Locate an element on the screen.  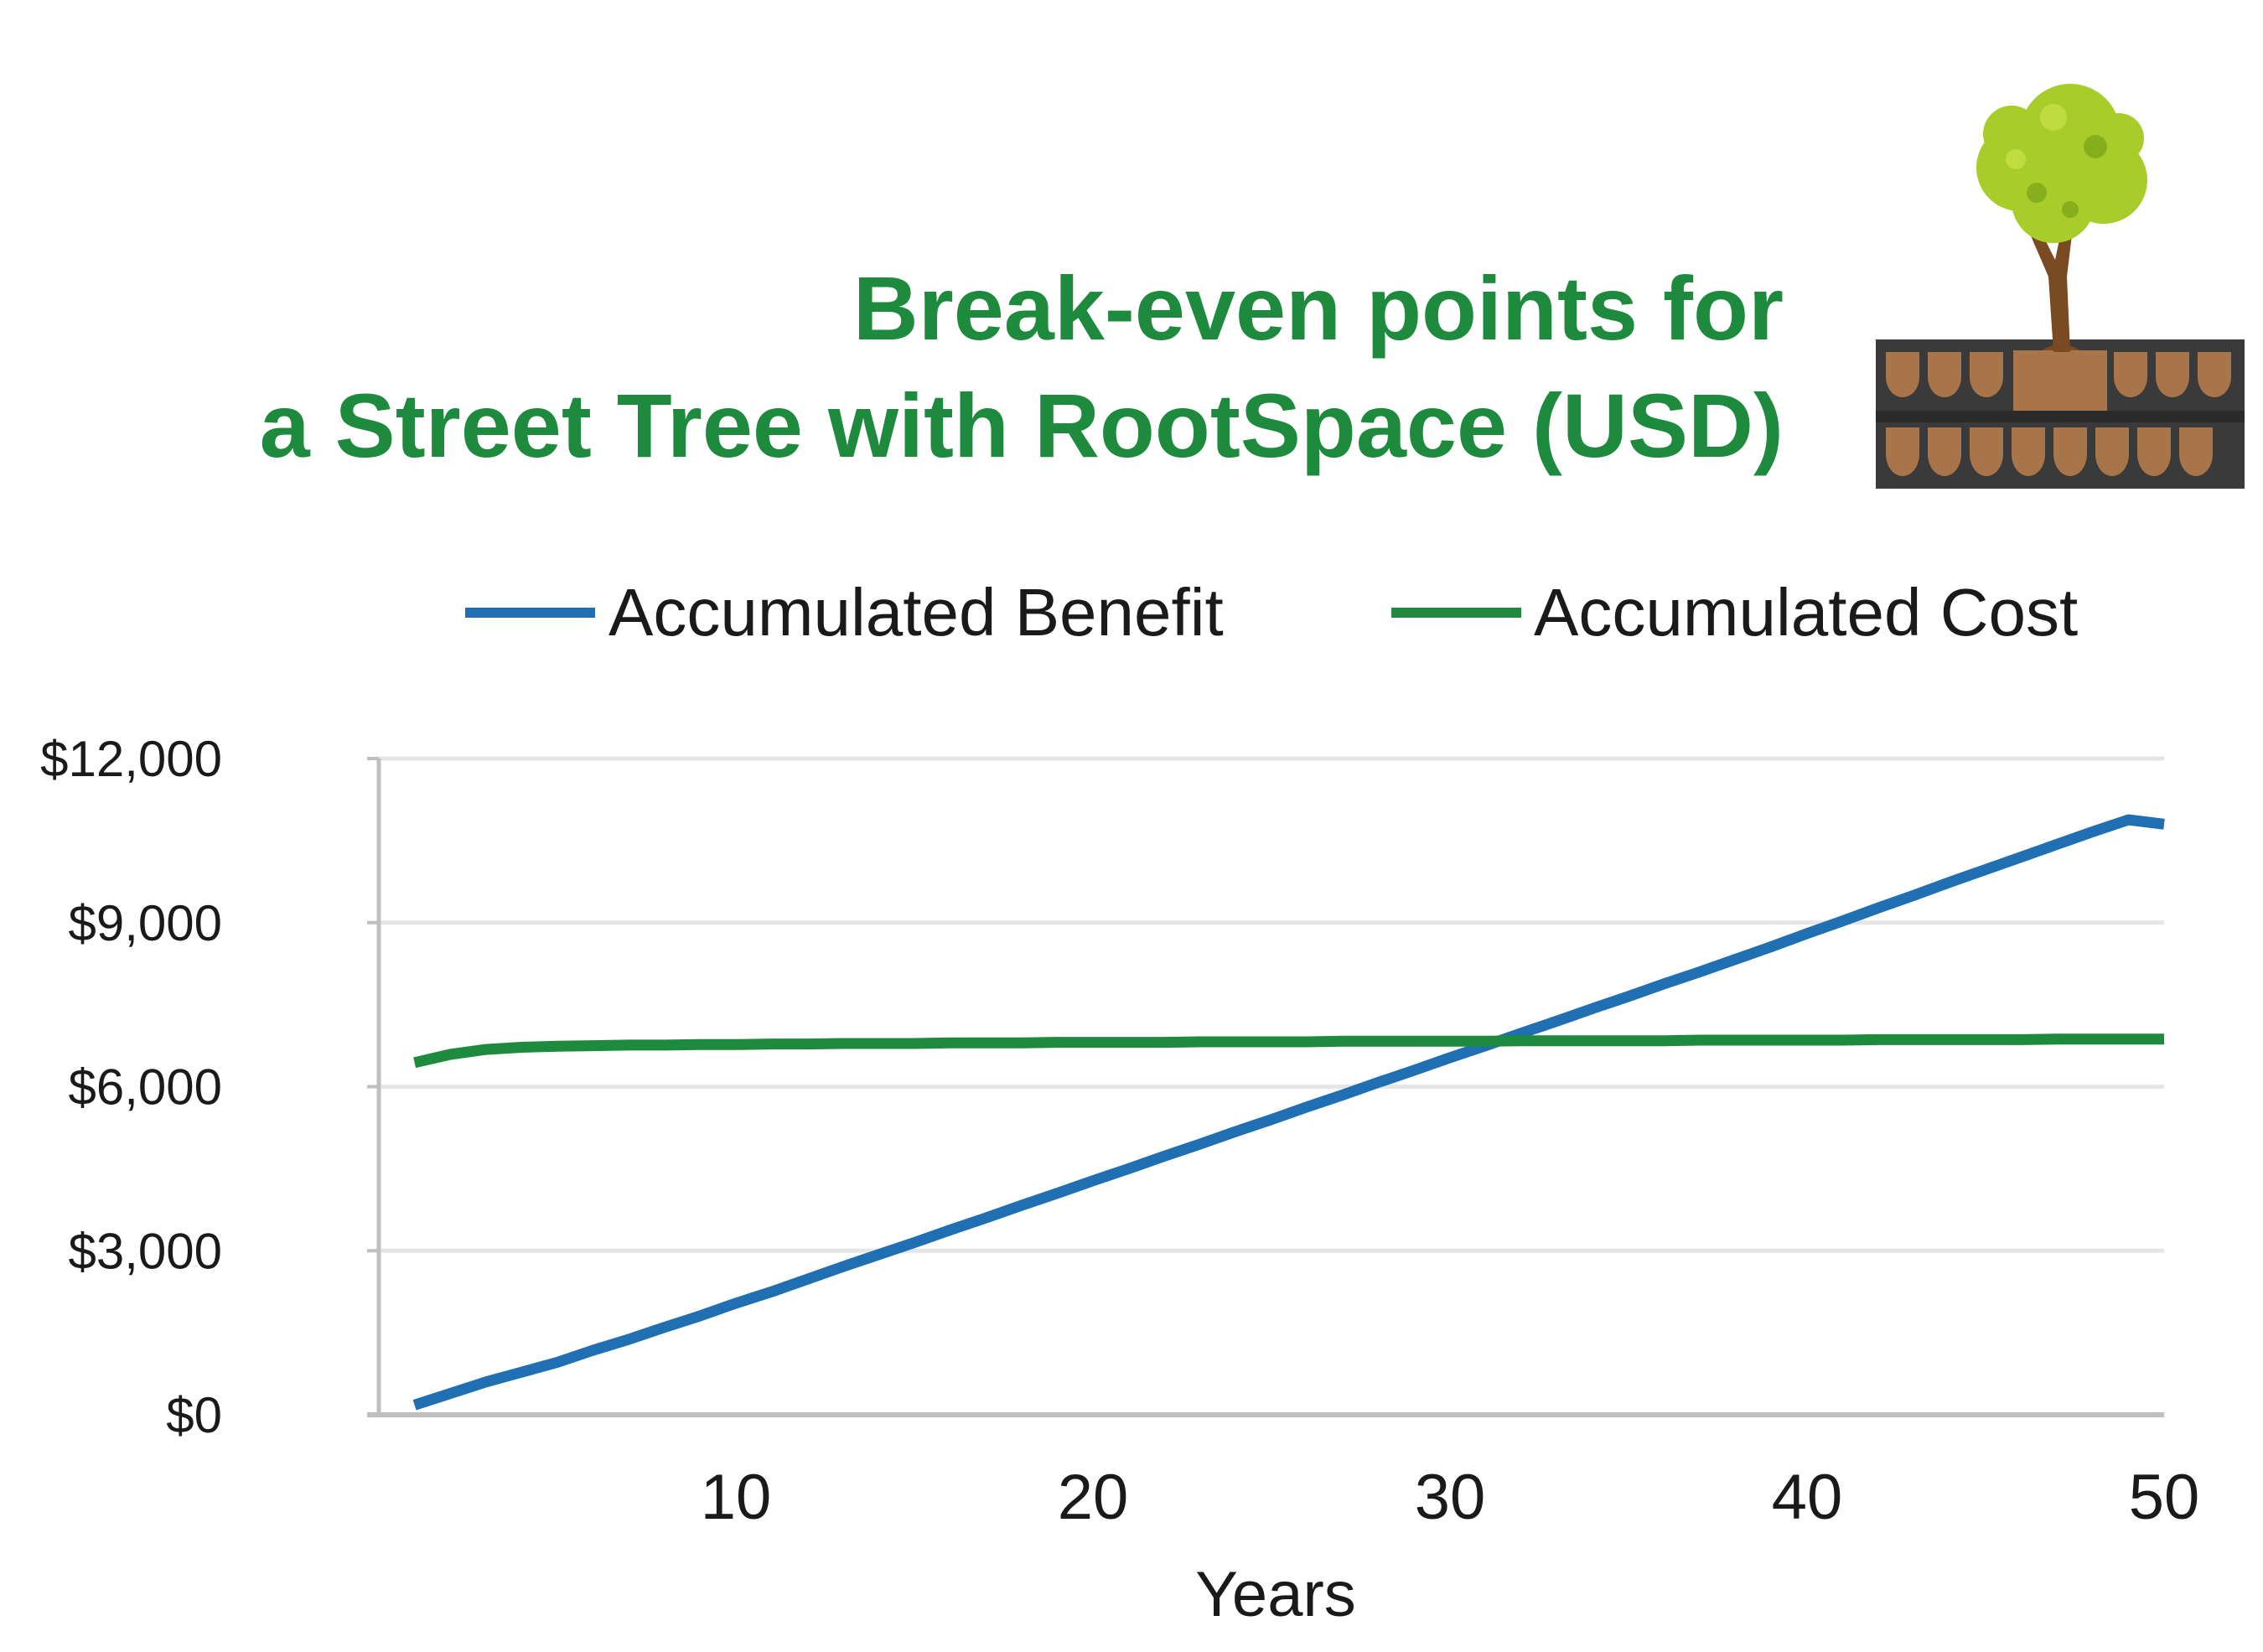
x-axis-ticks: 10 20 30 40 50 is located at coordinates (1450, 1497).